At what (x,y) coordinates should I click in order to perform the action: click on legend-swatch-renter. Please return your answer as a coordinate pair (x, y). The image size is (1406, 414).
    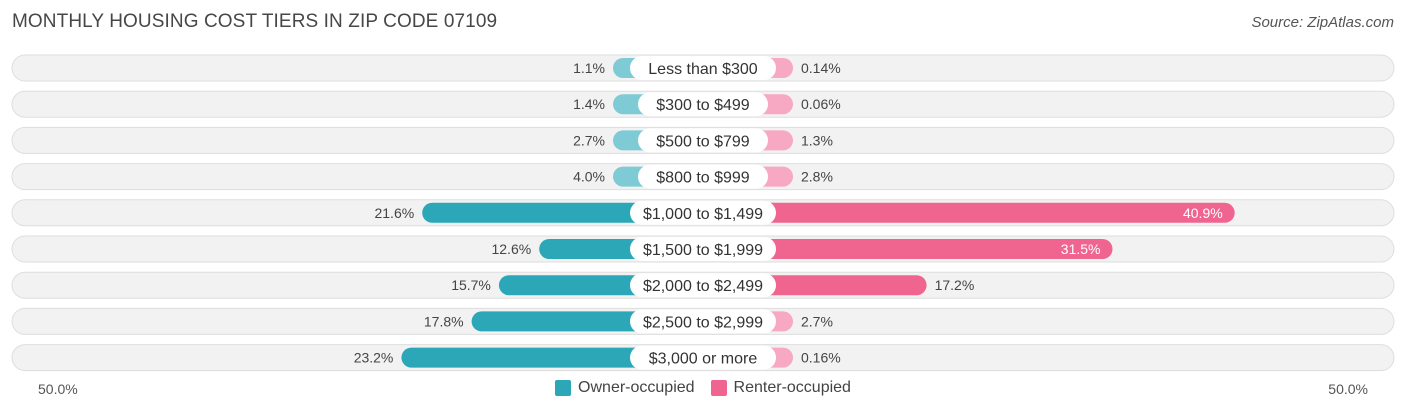
    Looking at the image, I should click on (718, 388).